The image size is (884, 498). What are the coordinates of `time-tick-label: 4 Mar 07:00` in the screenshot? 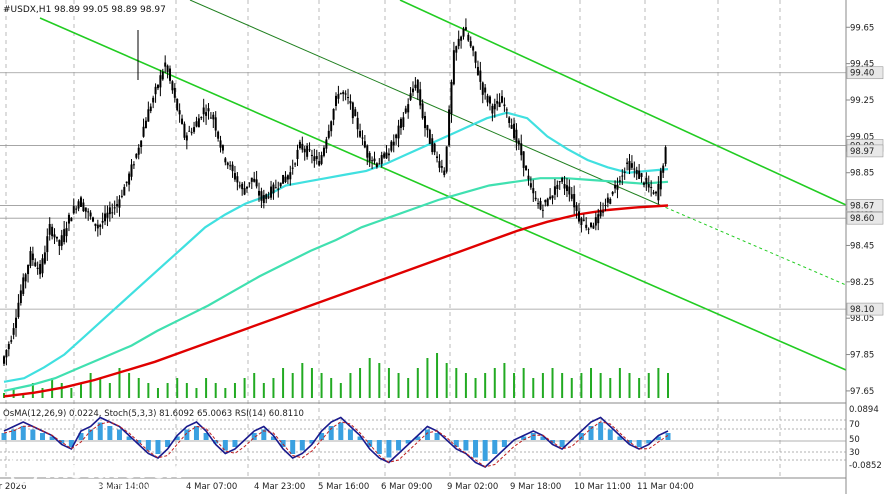 It's located at (211, 487).